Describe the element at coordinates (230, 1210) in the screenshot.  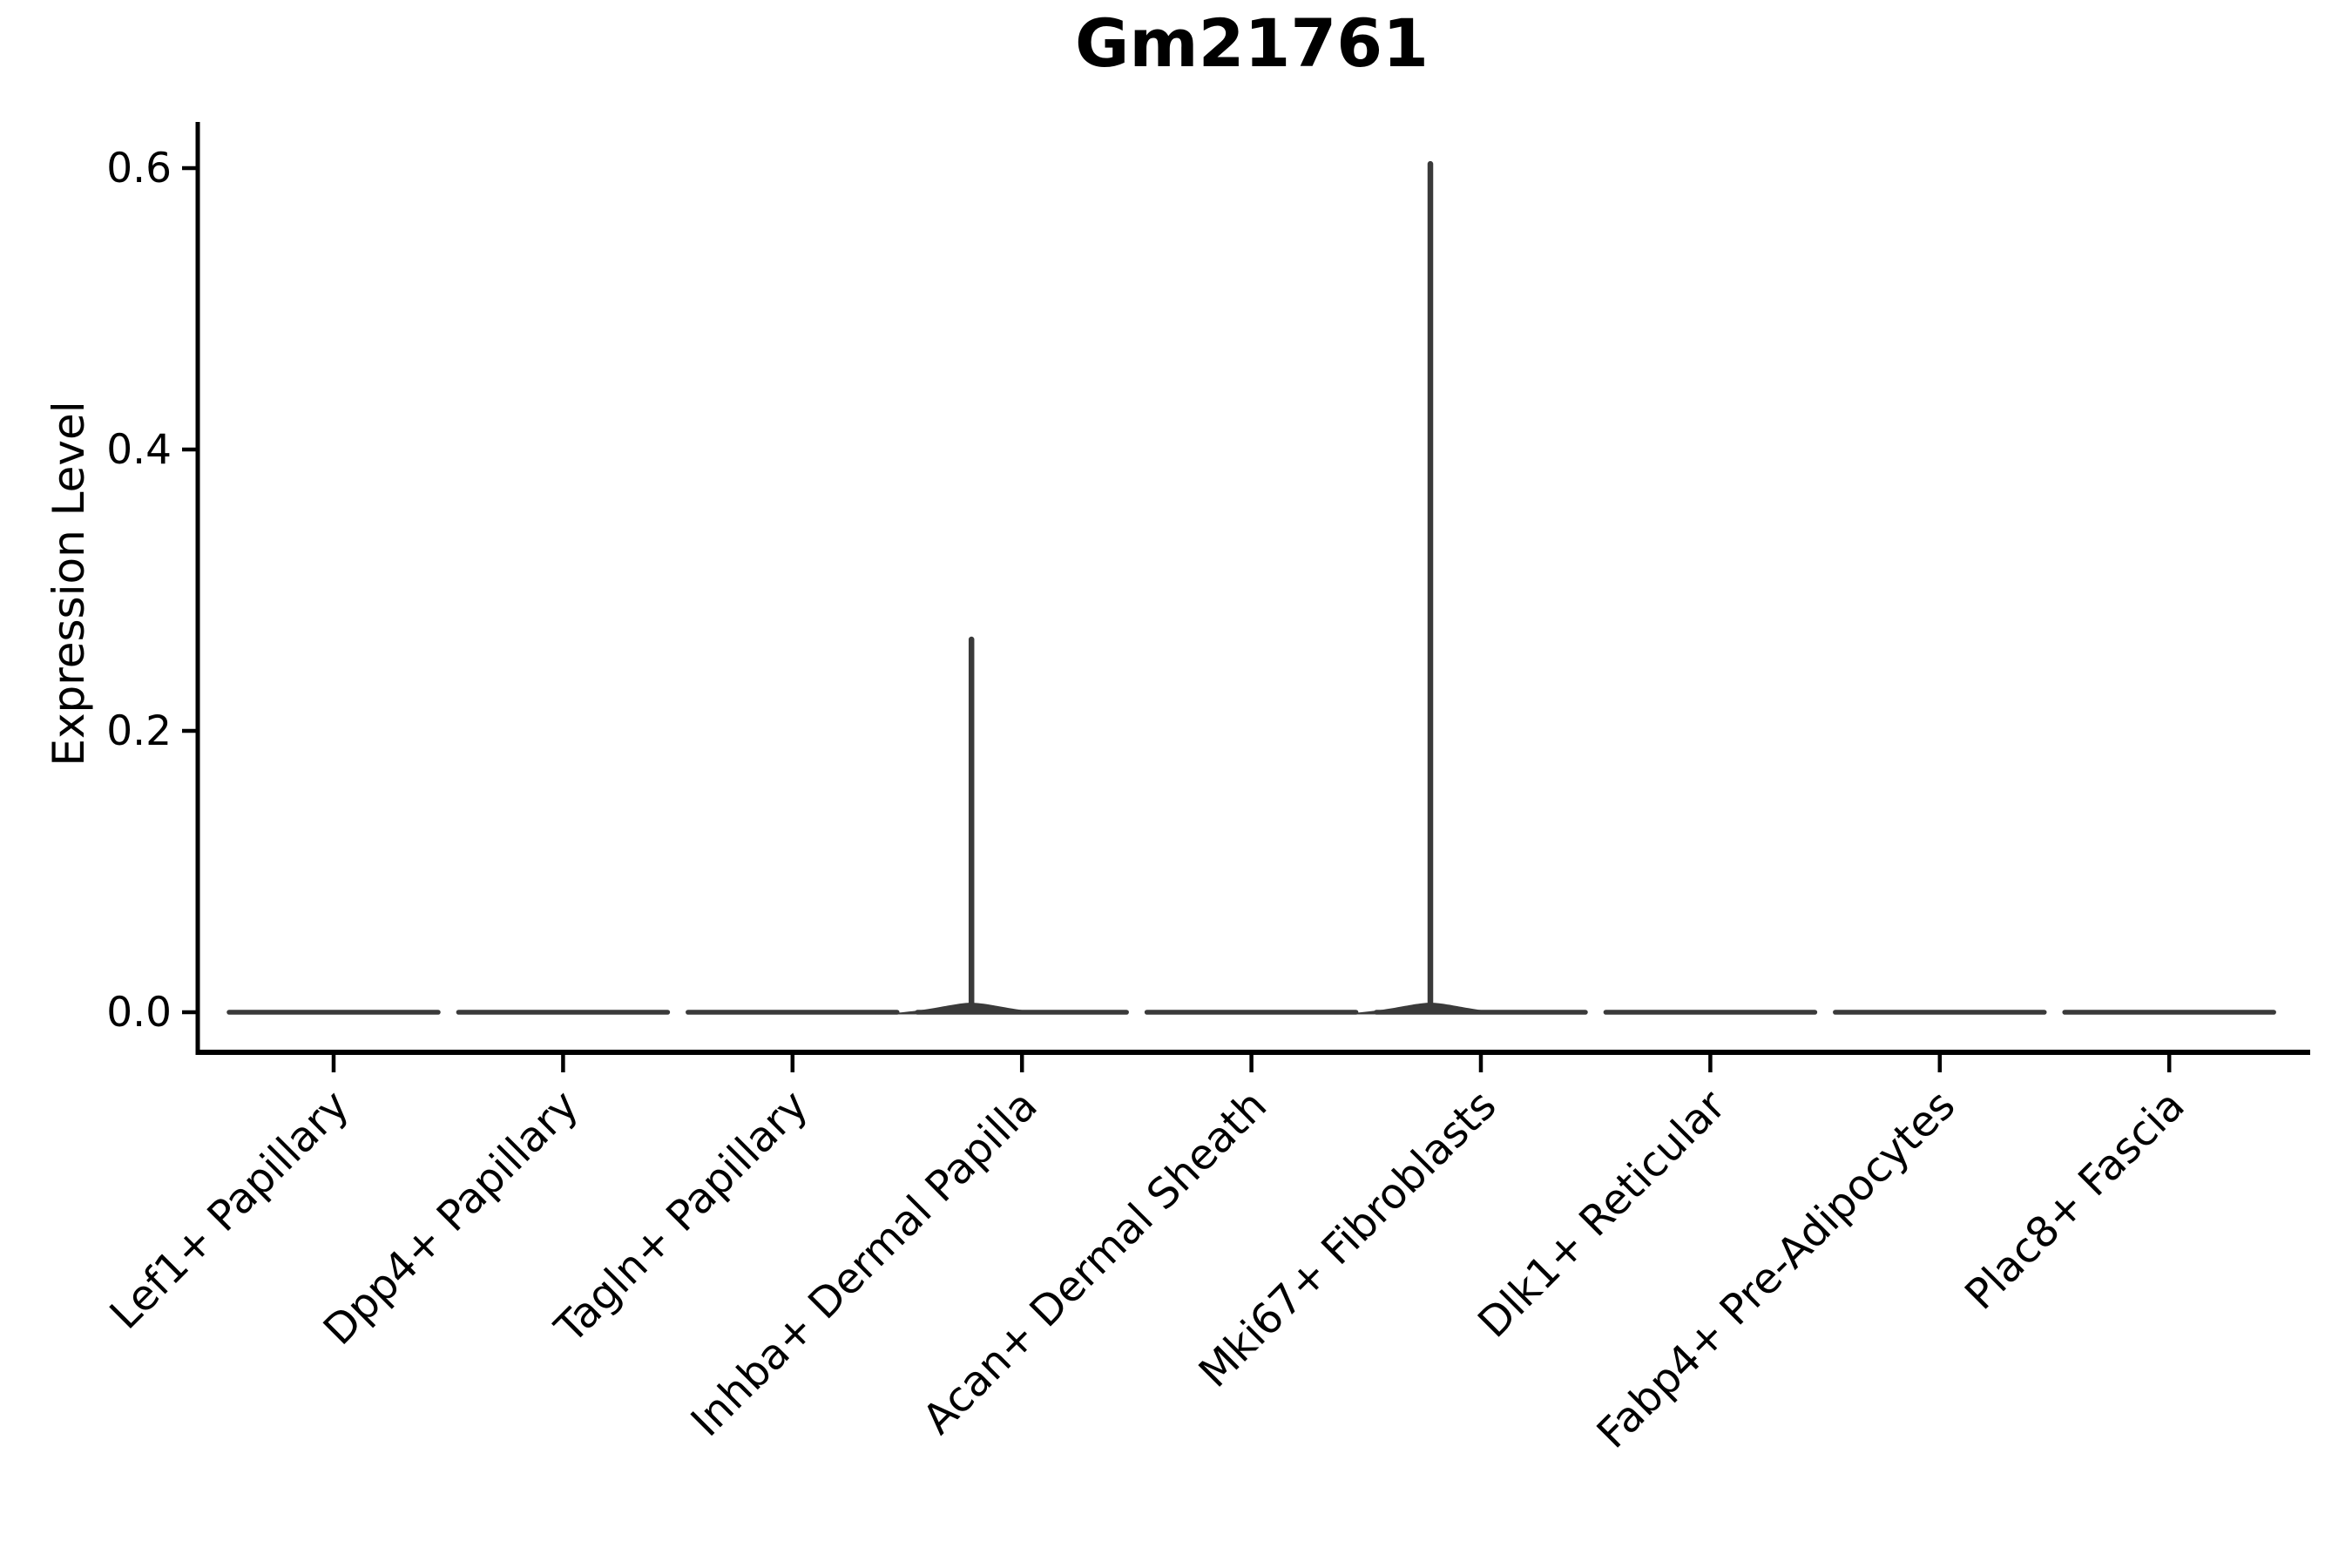
I see `x-tick-label-lef1-papillary: Lef1+ Papillary` at that location.